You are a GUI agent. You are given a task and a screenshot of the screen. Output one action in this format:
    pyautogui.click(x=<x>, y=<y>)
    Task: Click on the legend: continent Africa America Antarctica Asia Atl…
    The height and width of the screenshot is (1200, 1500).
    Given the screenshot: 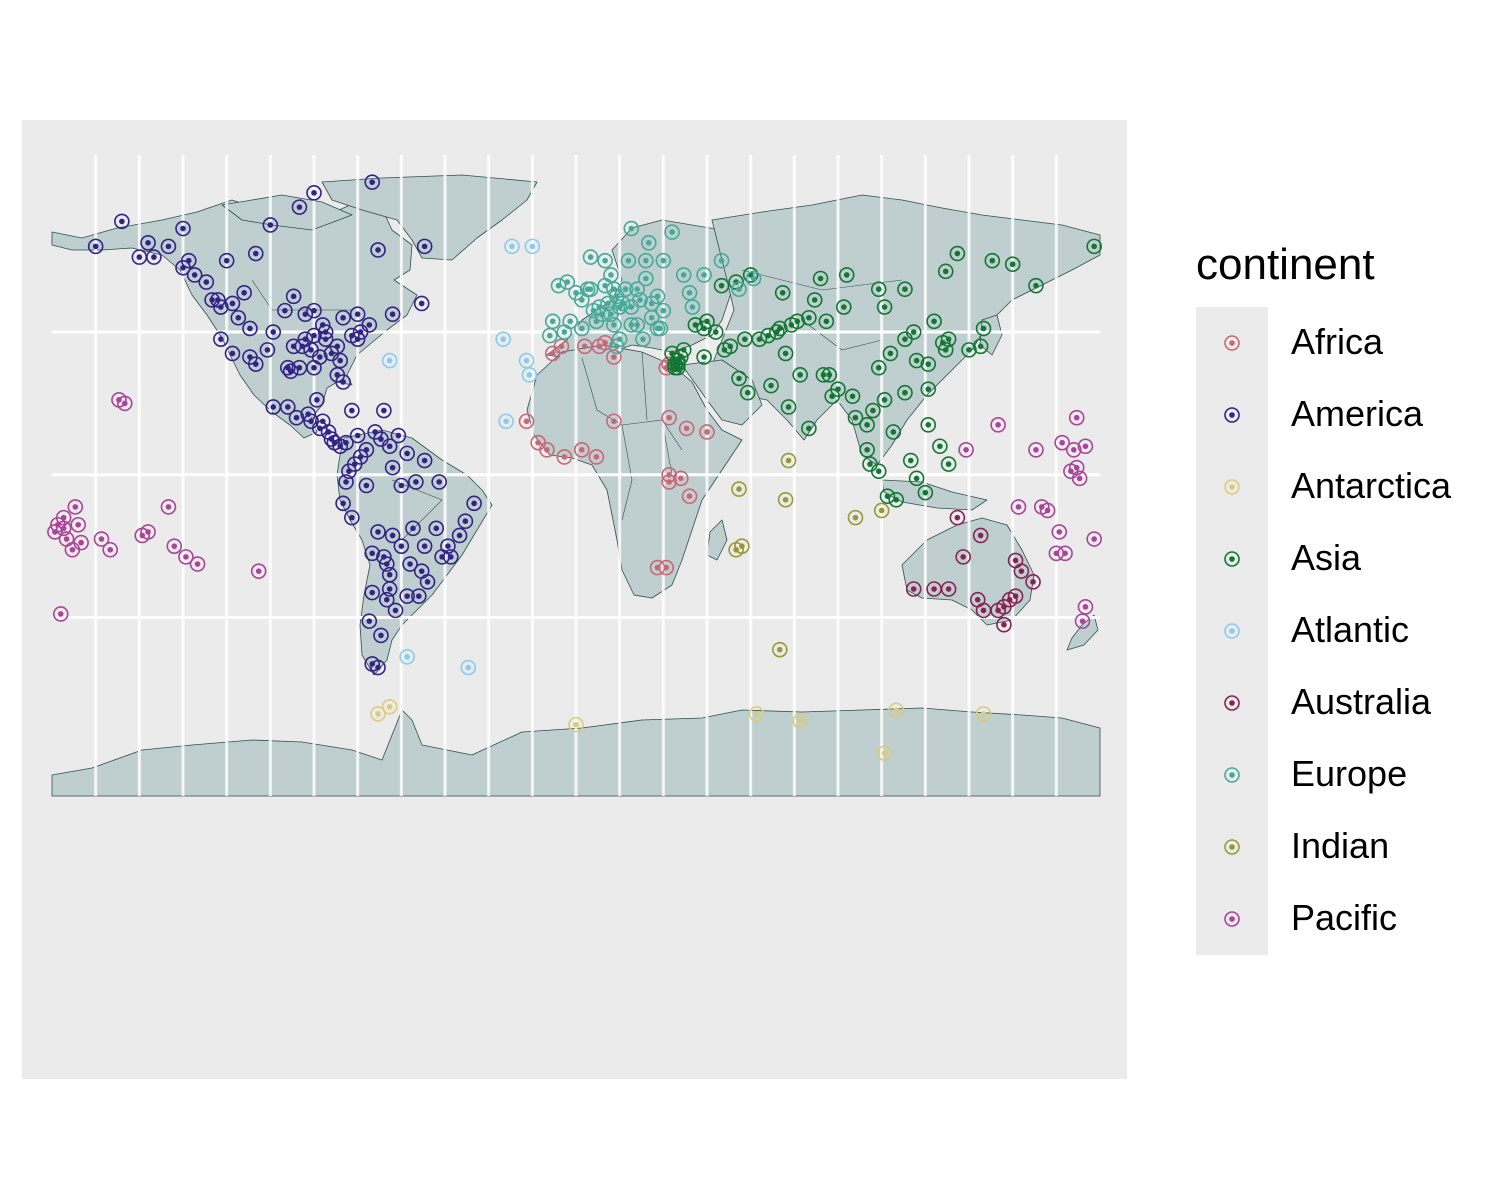 What is the action you would take?
    pyautogui.click(x=1323, y=597)
    